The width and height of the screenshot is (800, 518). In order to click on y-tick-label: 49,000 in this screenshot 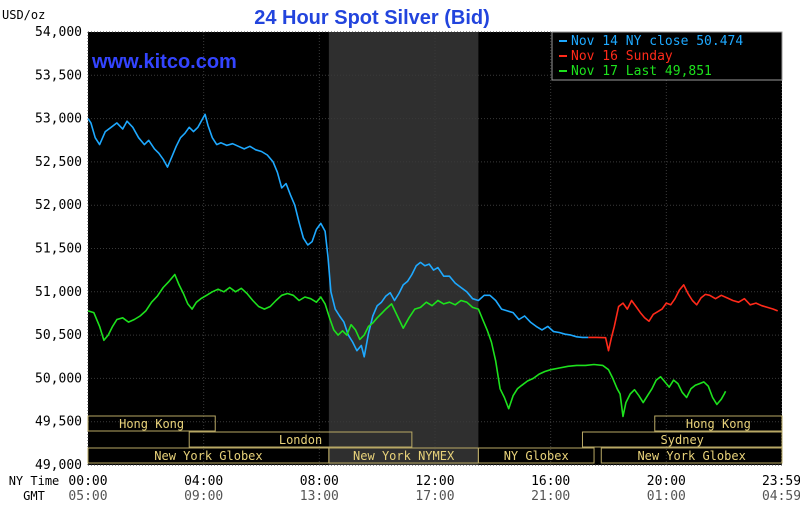, I will do `click(58, 465)`.